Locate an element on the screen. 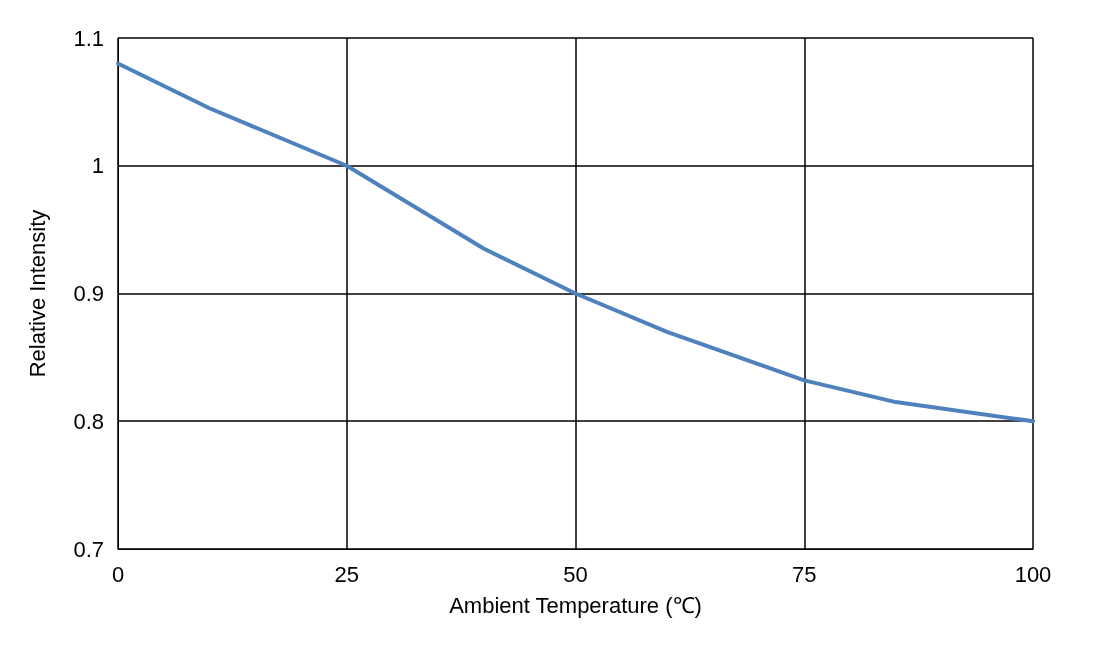 The height and width of the screenshot is (657, 1101). y-tick-label: 1.1 is located at coordinates (88, 38).